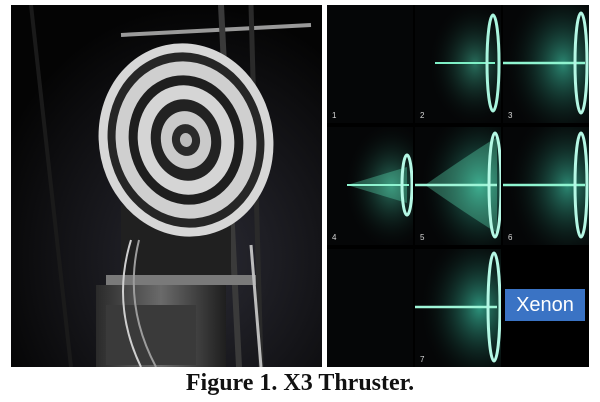 The image size is (600, 402). What do you see at coordinates (422, 359) in the screenshot?
I see `panel-number: 7` at bounding box center [422, 359].